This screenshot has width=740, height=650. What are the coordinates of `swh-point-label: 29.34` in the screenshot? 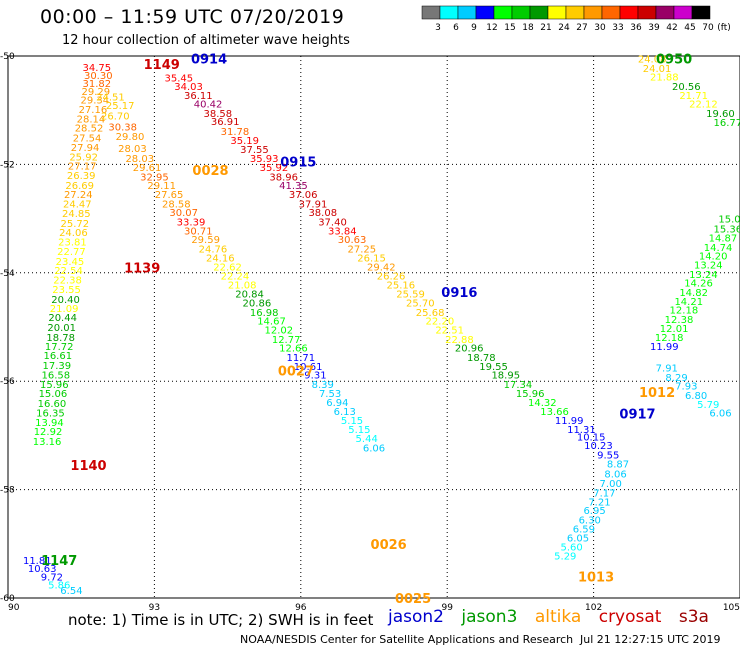 It's located at (95, 100).